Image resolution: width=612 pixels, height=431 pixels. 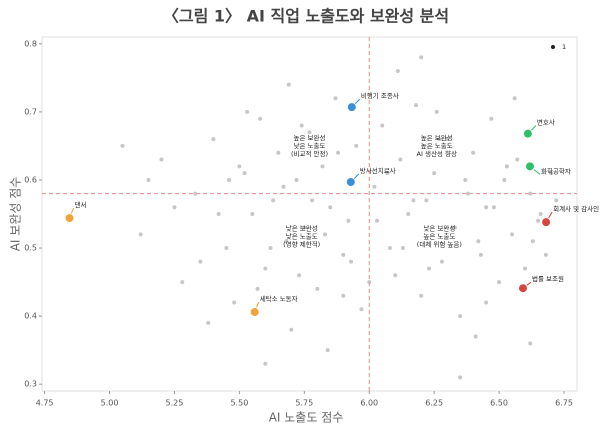 What do you see at coordinates (553, 47) in the screenshot?
I see `legend-marker` at bounding box center [553, 47].